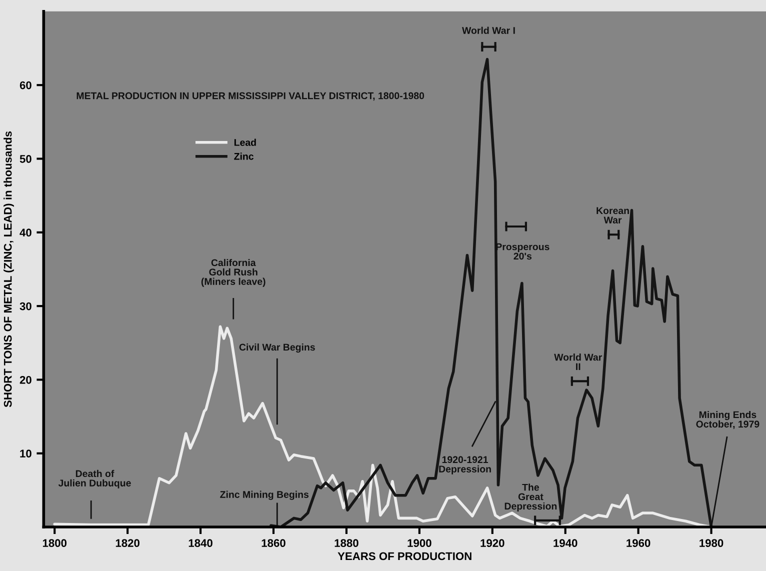 The width and height of the screenshot is (766, 571). Describe the element at coordinates (405, 556) in the screenshot. I see `x-axis-title: YEARS OF PRODUCTION` at that location.